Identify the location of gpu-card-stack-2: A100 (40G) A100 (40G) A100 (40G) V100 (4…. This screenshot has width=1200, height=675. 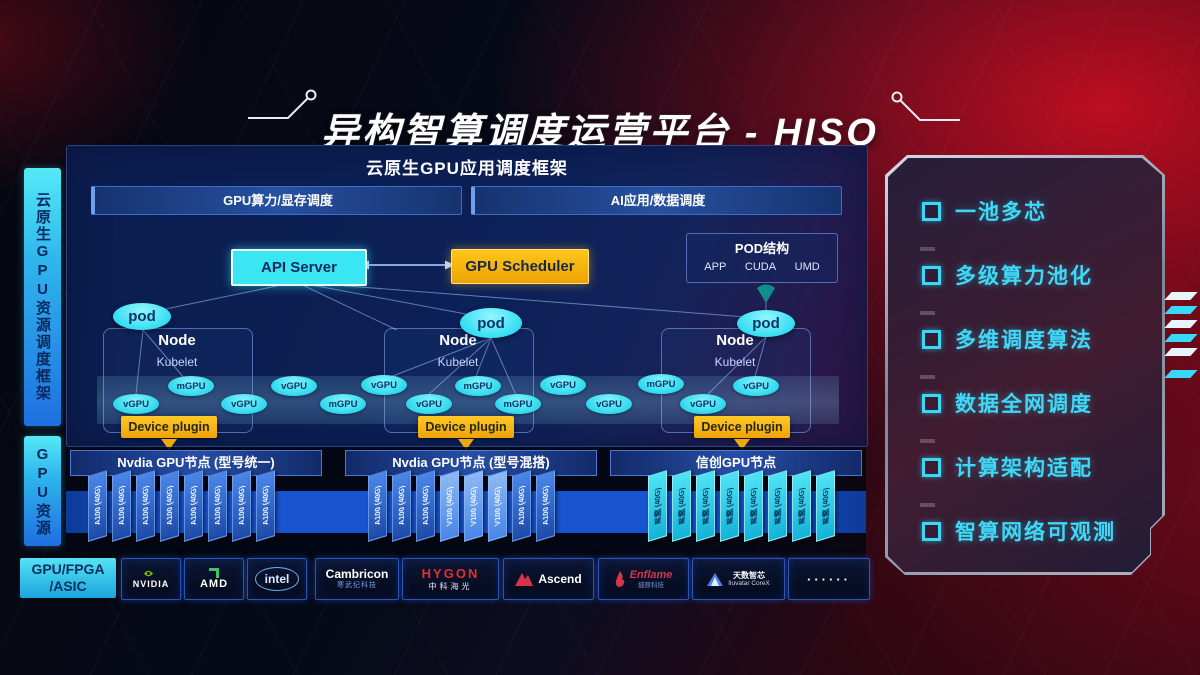
(473, 507).